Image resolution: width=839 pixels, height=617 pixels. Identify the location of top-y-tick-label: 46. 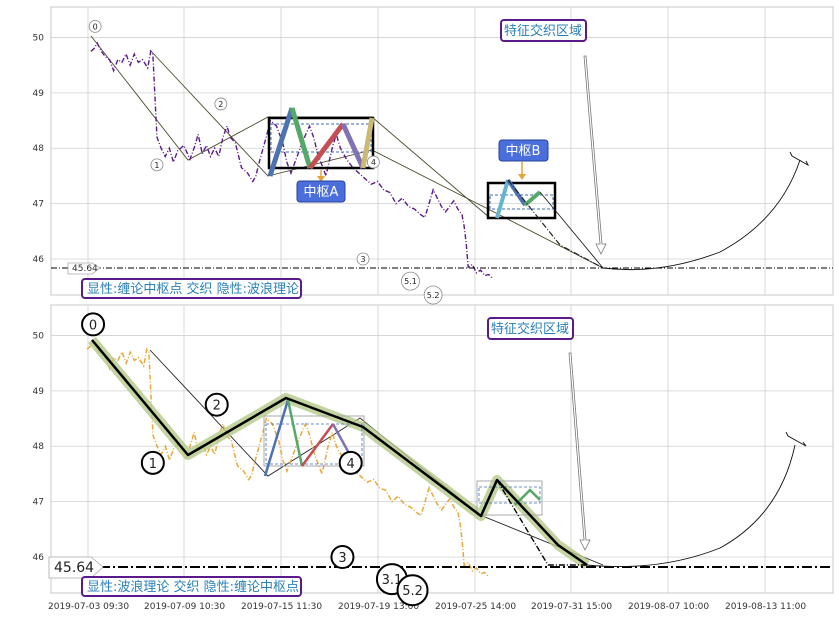
(39, 260).